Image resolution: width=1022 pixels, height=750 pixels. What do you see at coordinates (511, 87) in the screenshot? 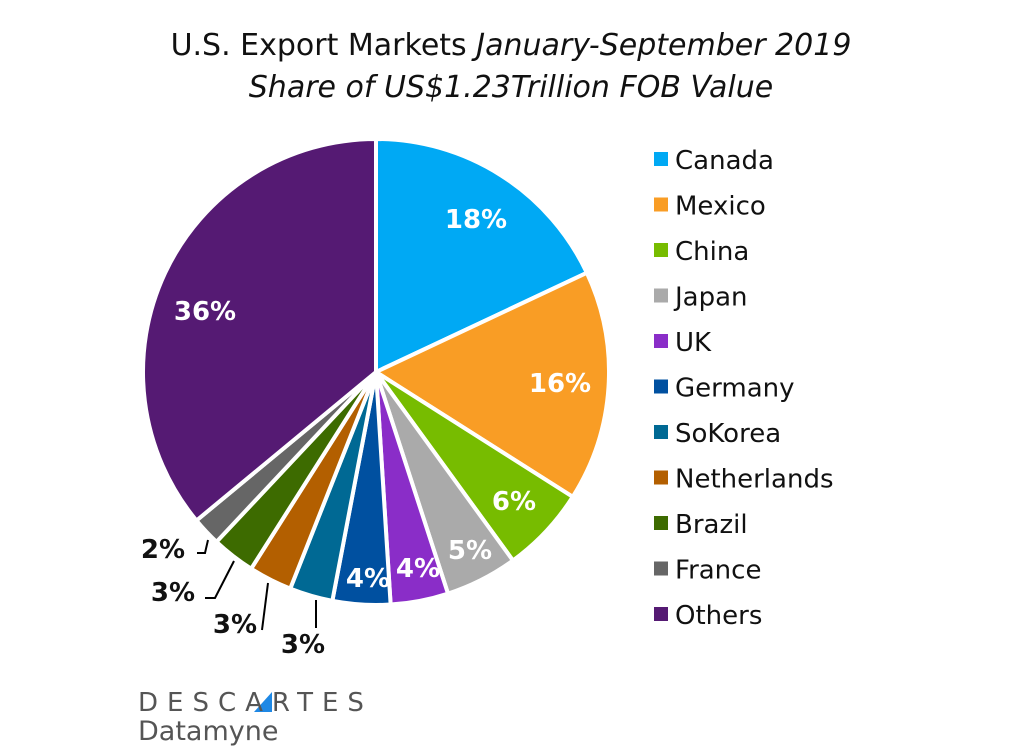
I see `chart-subtitle: Share of US$1.23Trillion FOB Value` at bounding box center [511, 87].